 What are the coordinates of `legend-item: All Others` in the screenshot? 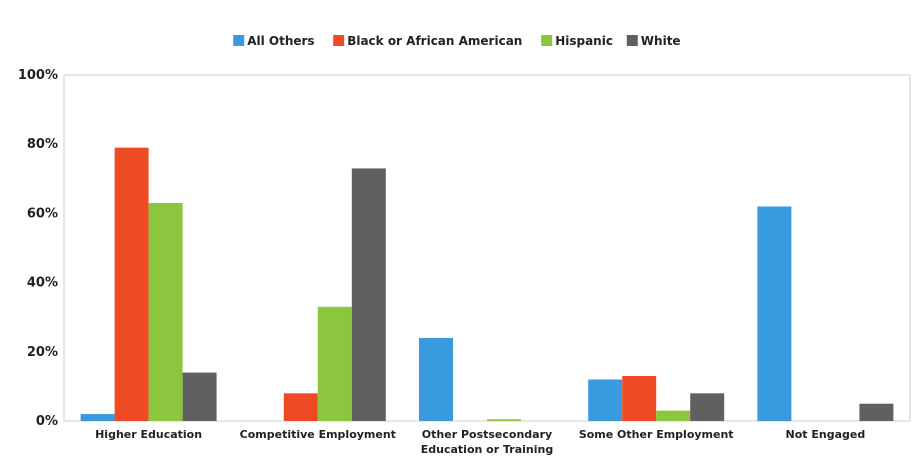 It's located at (274, 41).